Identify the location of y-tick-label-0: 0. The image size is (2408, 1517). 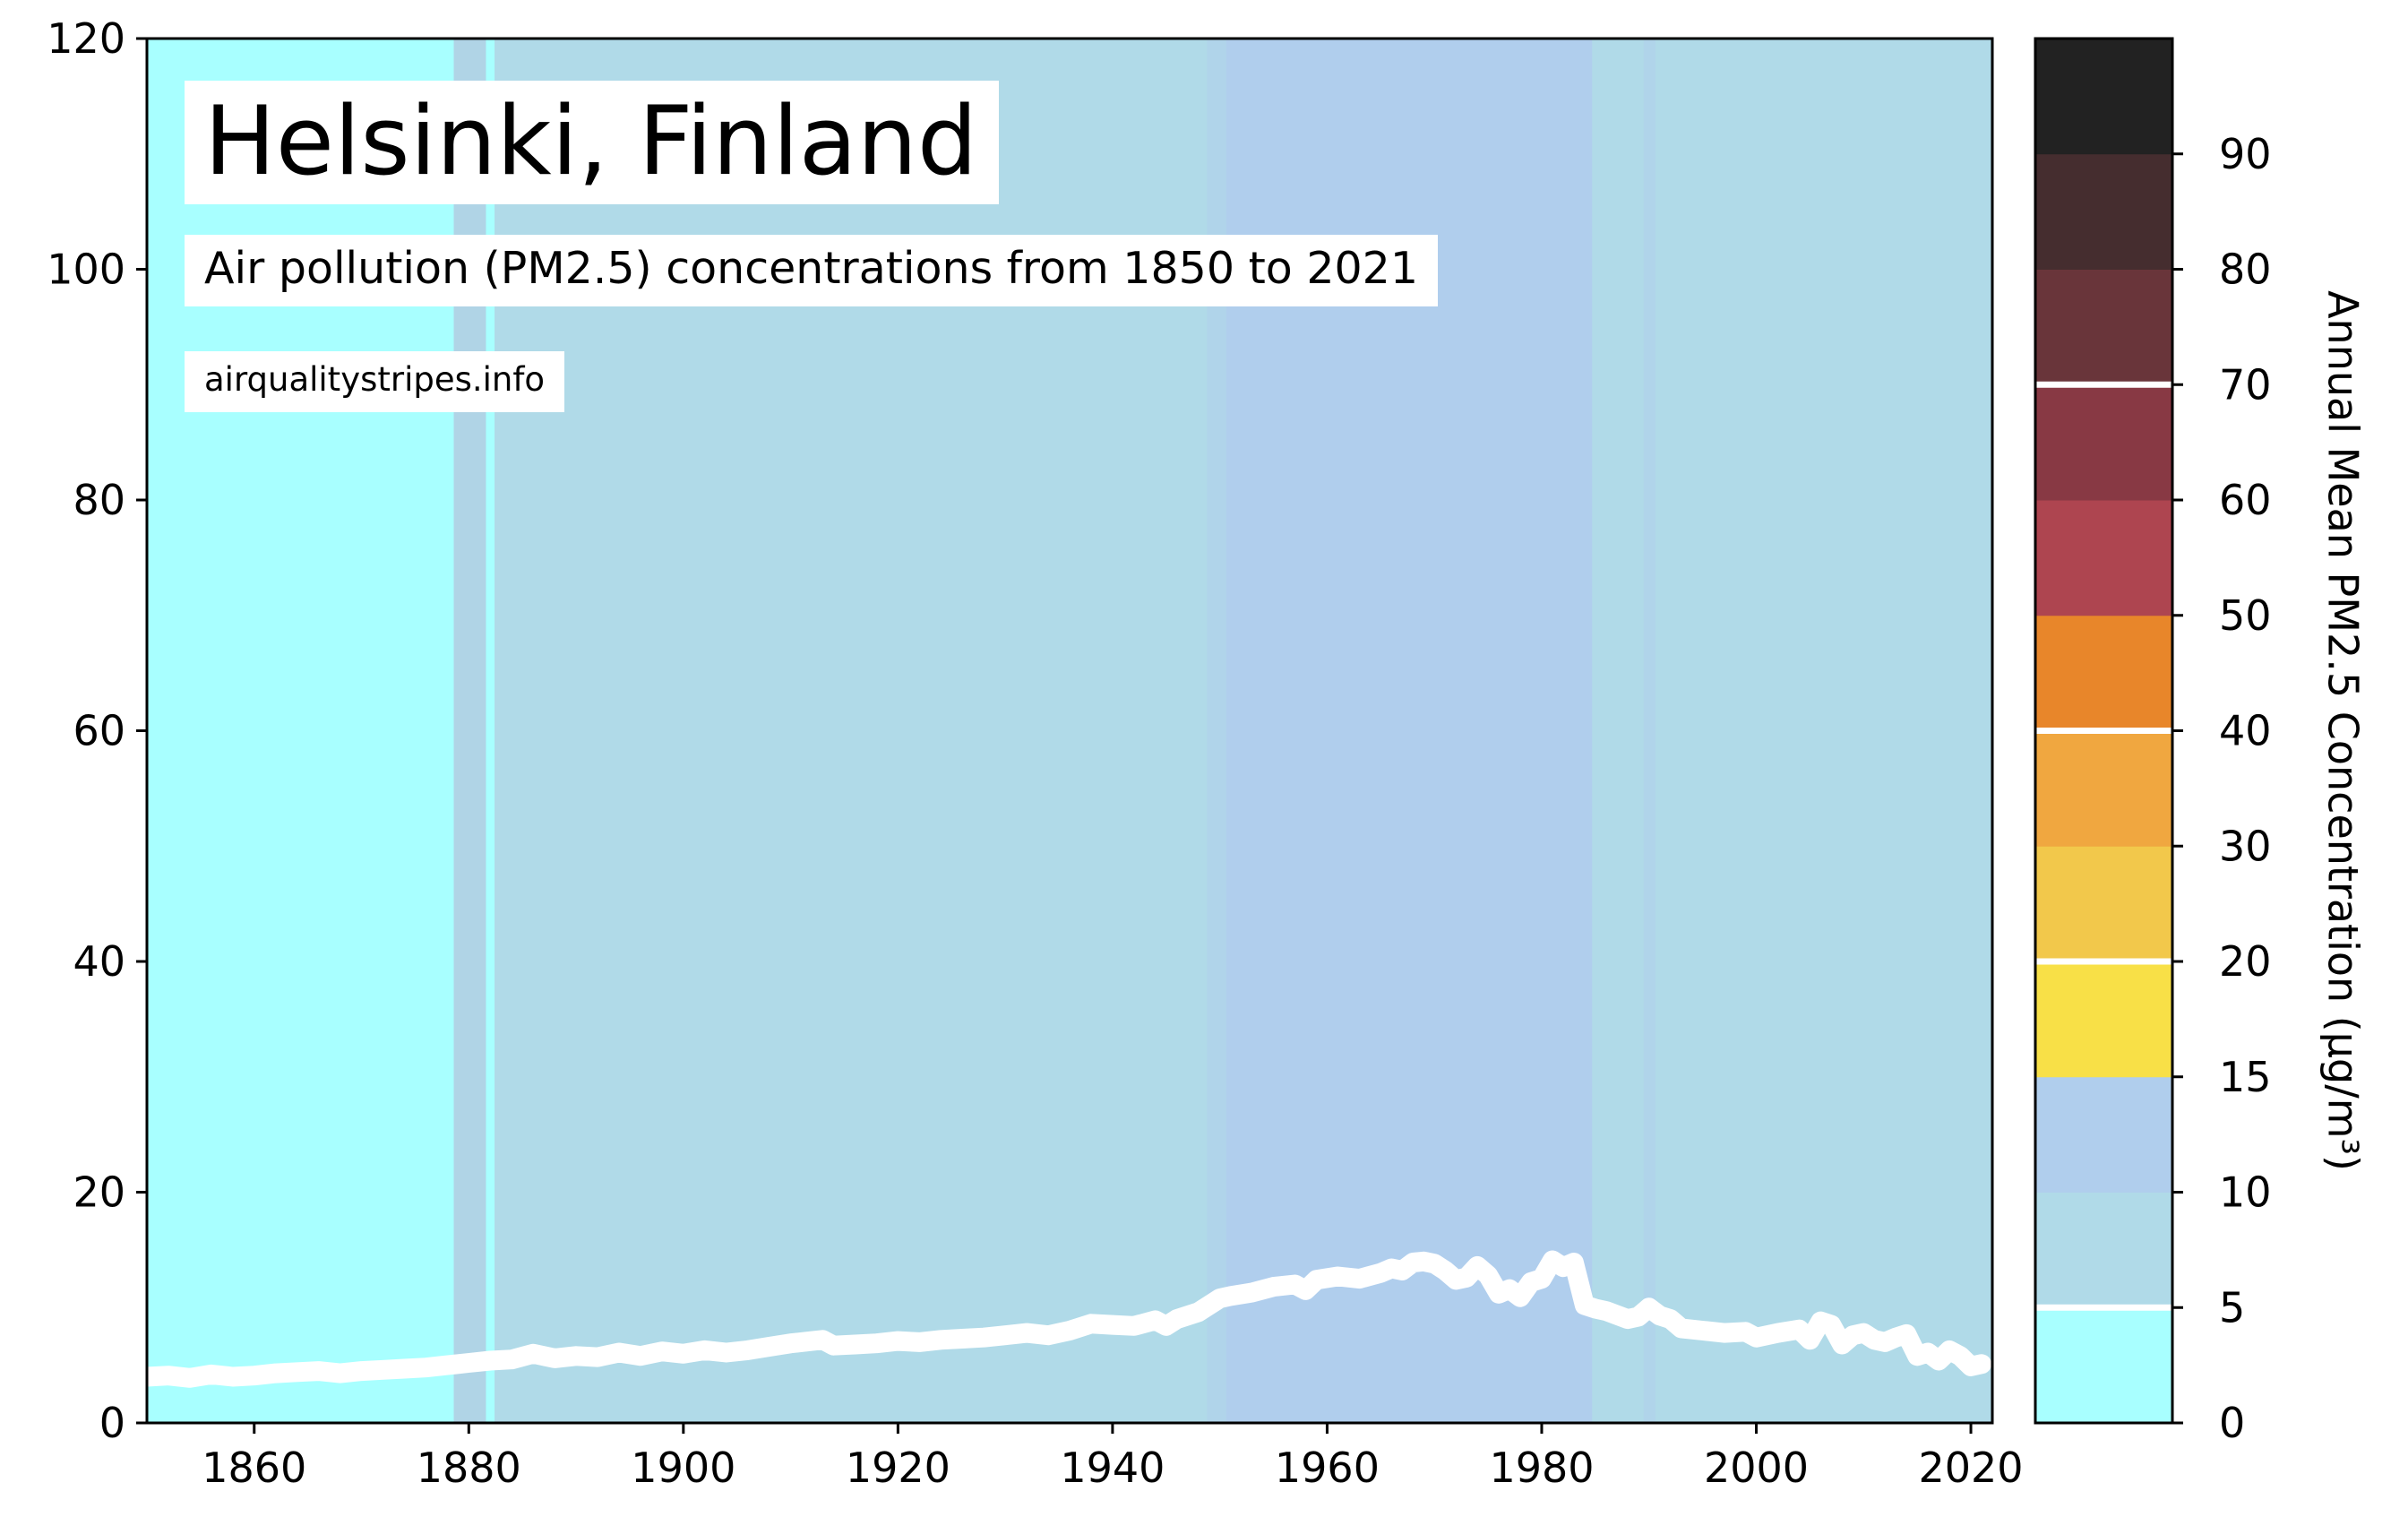
(112, 1423).